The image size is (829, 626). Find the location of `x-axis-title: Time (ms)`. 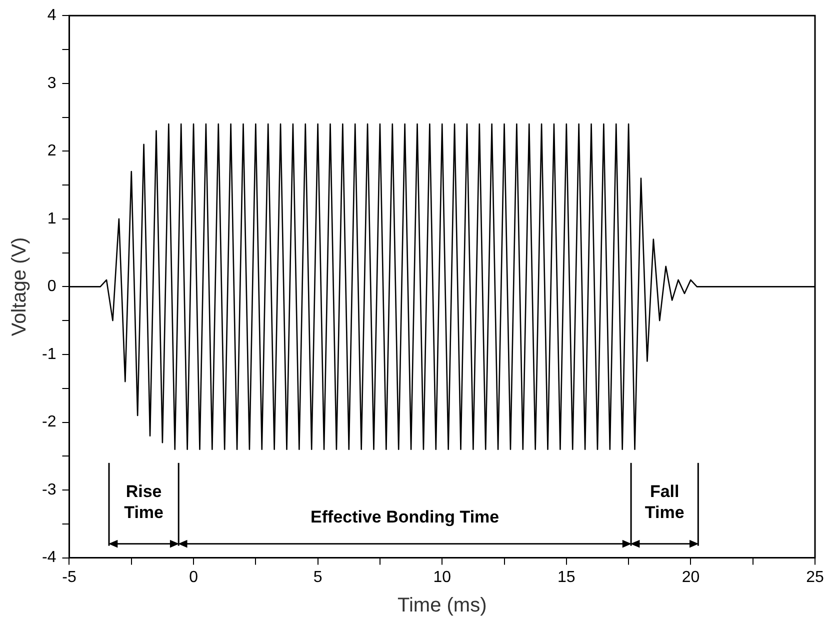

x-axis-title: Time (ms) is located at coordinates (442, 605).